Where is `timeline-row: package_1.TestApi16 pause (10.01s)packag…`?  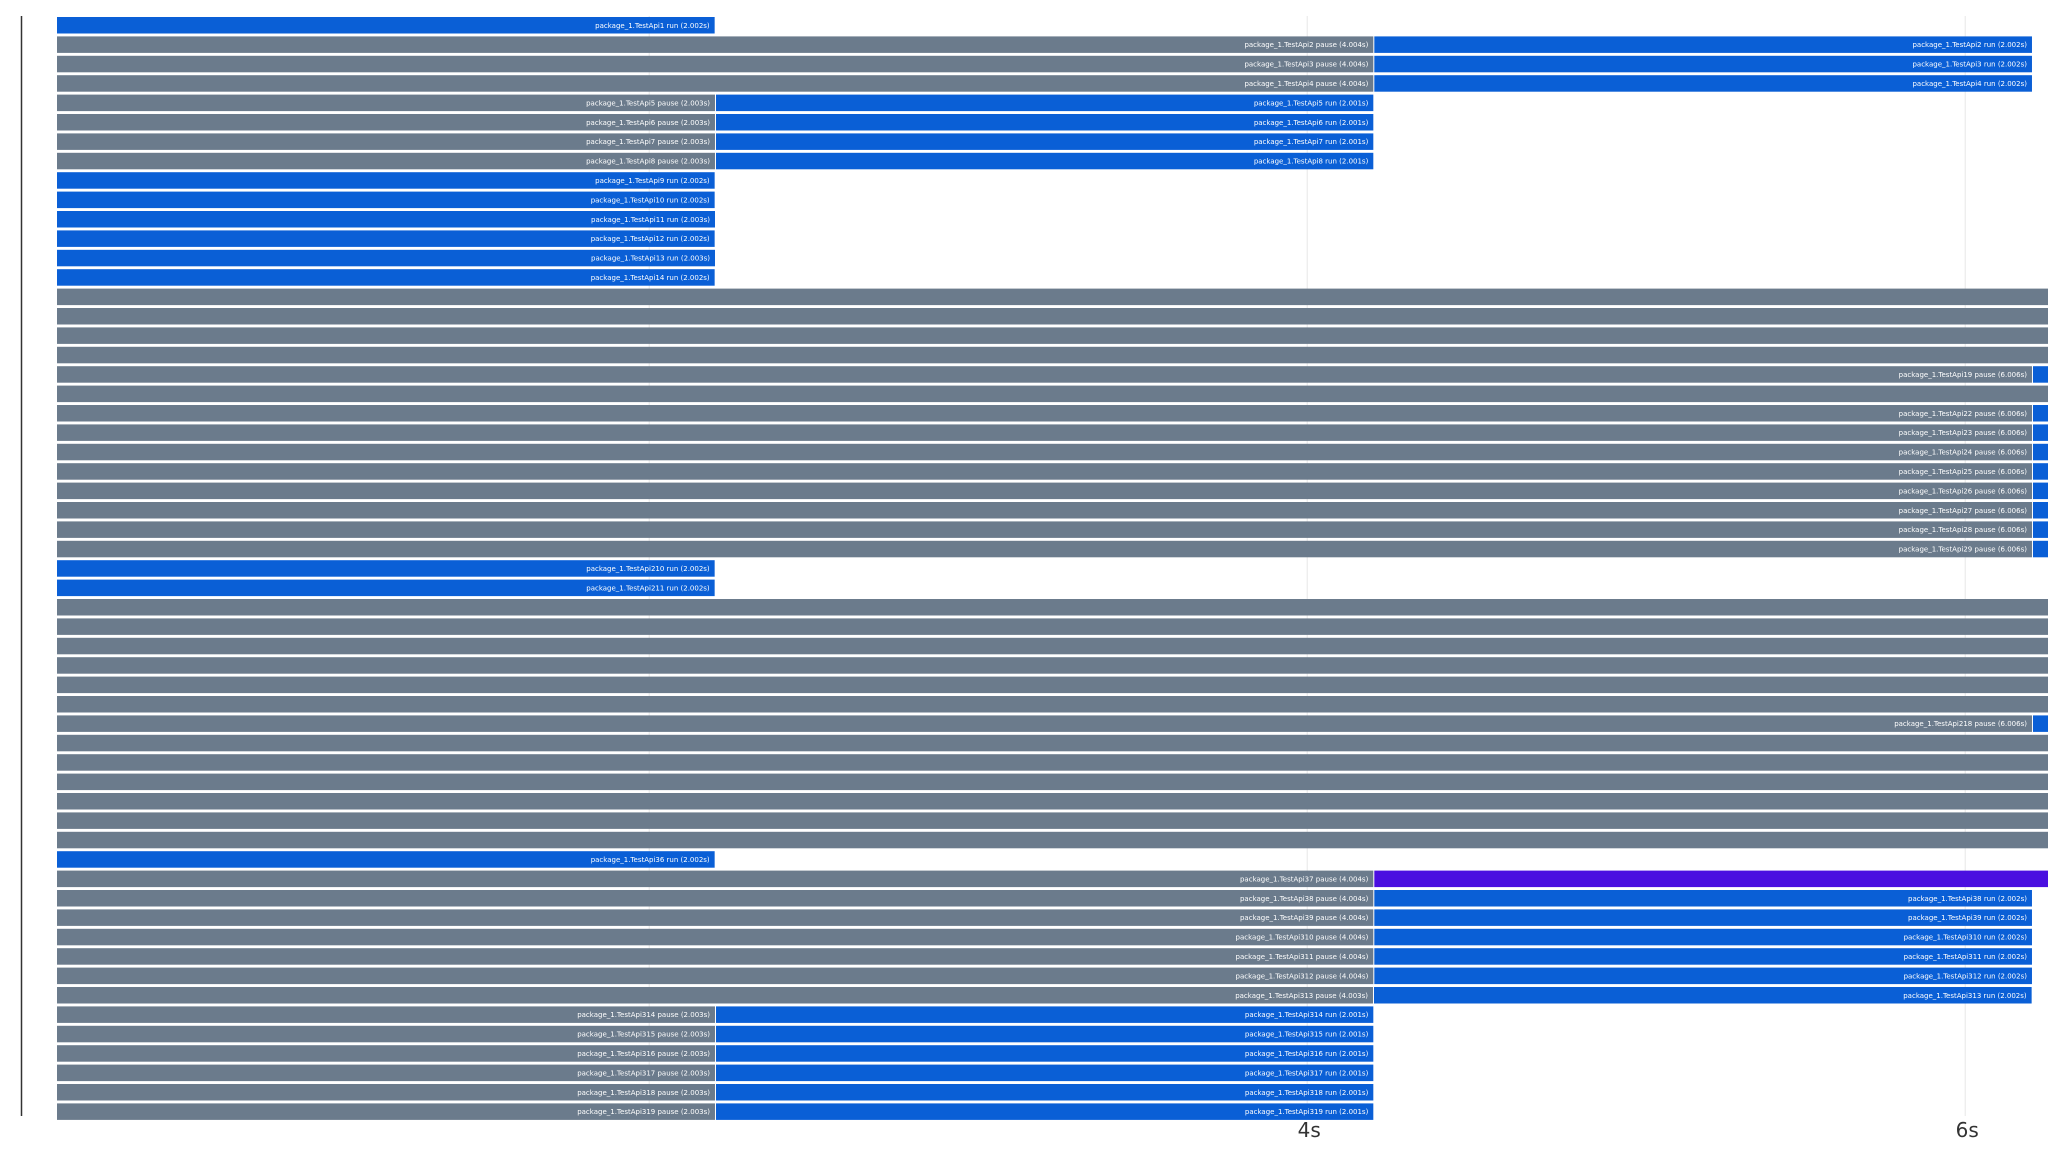
timeline-row: package_1.TestApi16 pause (10.01s)packag… is located at coordinates (1052, 316).